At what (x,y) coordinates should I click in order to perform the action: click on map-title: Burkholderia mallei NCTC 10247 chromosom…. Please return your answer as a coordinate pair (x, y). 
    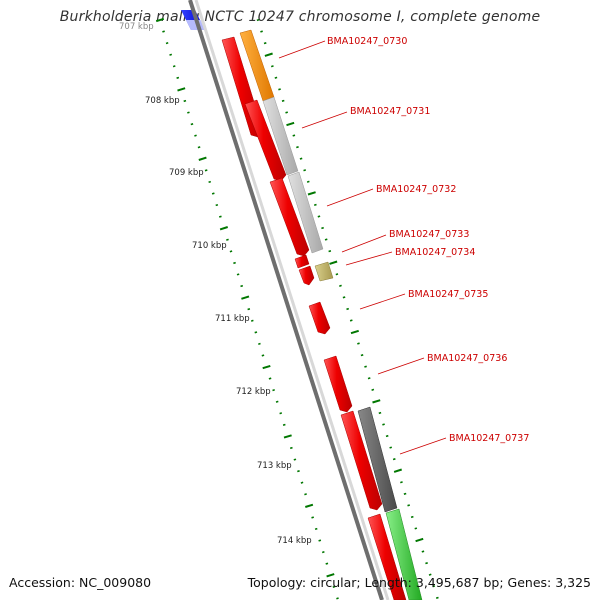
    Looking at the image, I should click on (300, 17).